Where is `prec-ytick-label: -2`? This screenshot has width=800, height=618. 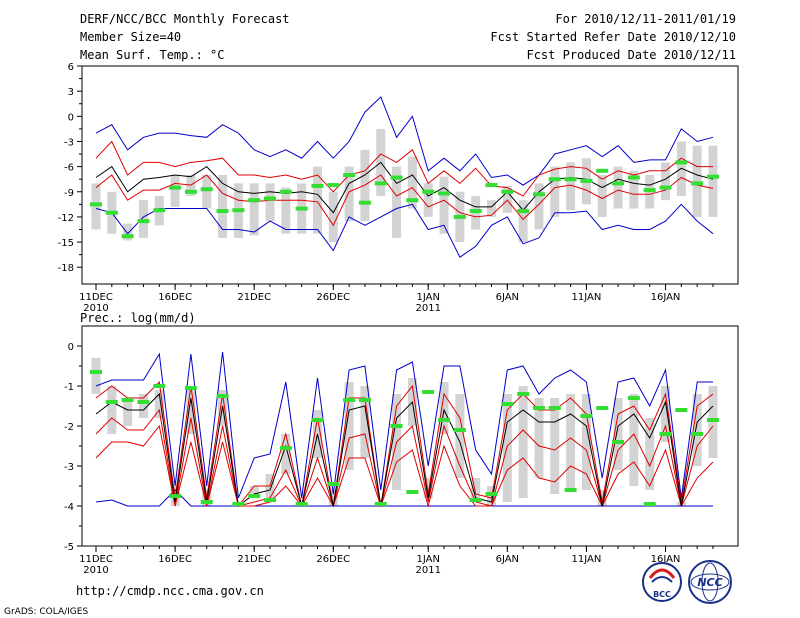 prec-ytick-label: -2 is located at coordinates (69, 427).